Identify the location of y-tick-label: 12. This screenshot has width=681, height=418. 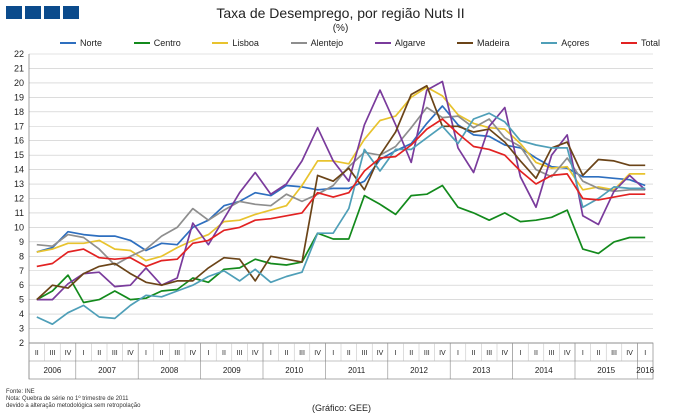
(19, 199).